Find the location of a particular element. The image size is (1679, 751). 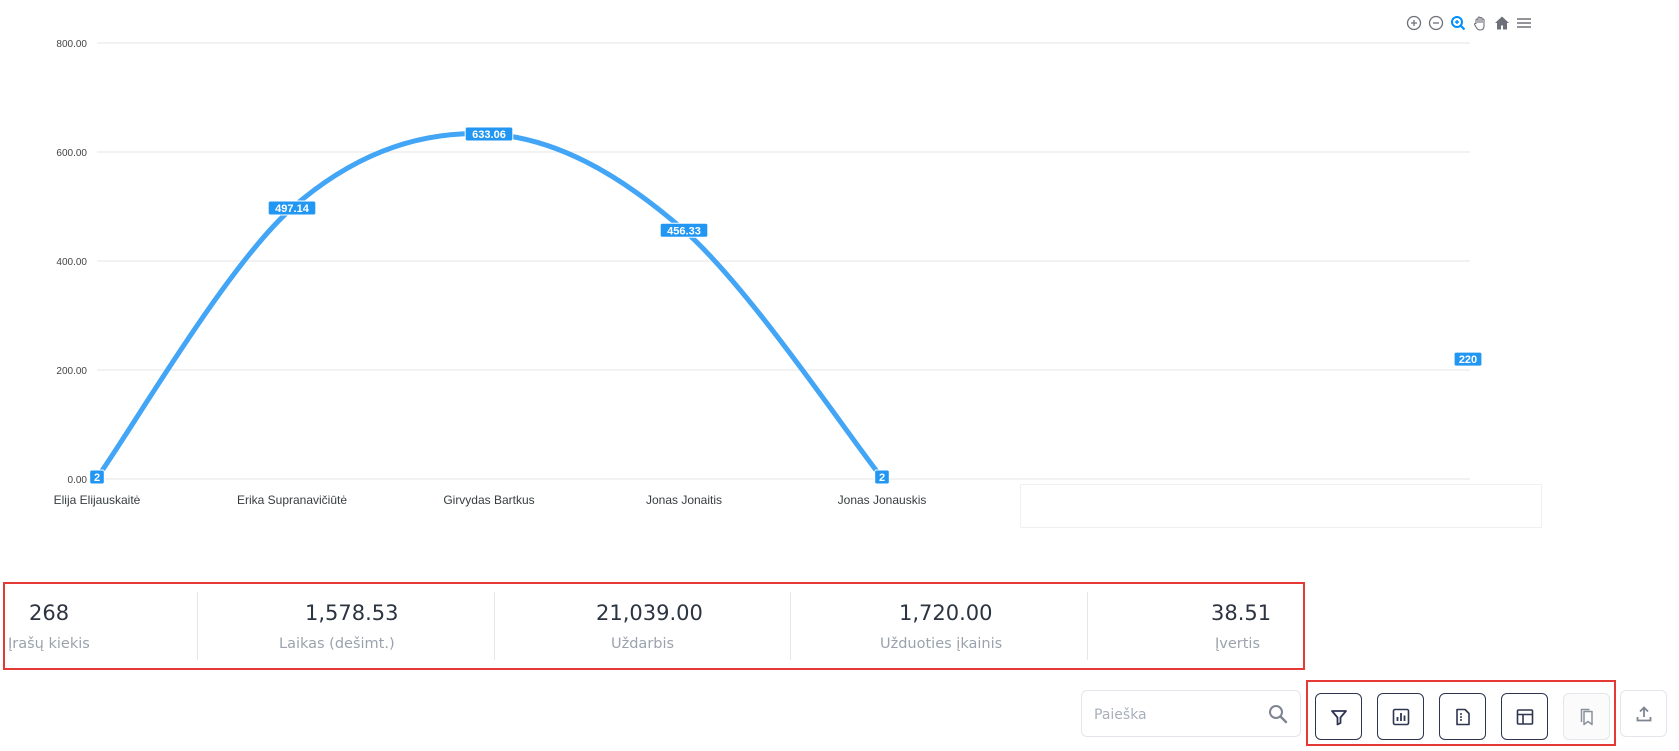

zoom-in-icon is located at coordinates (1414, 23).